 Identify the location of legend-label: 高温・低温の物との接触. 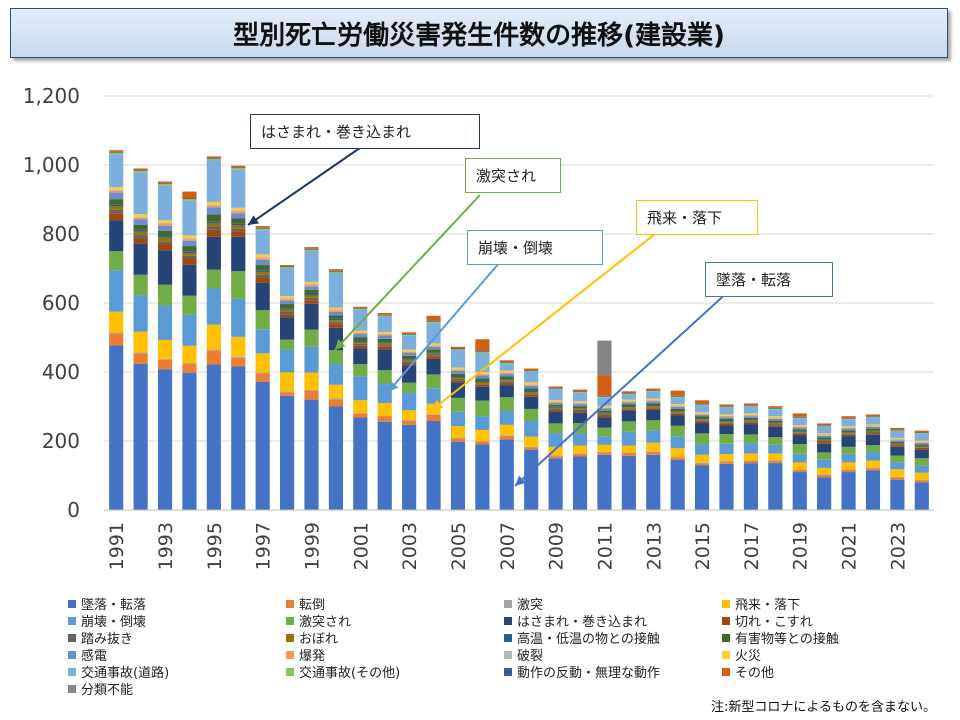
(588, 639).